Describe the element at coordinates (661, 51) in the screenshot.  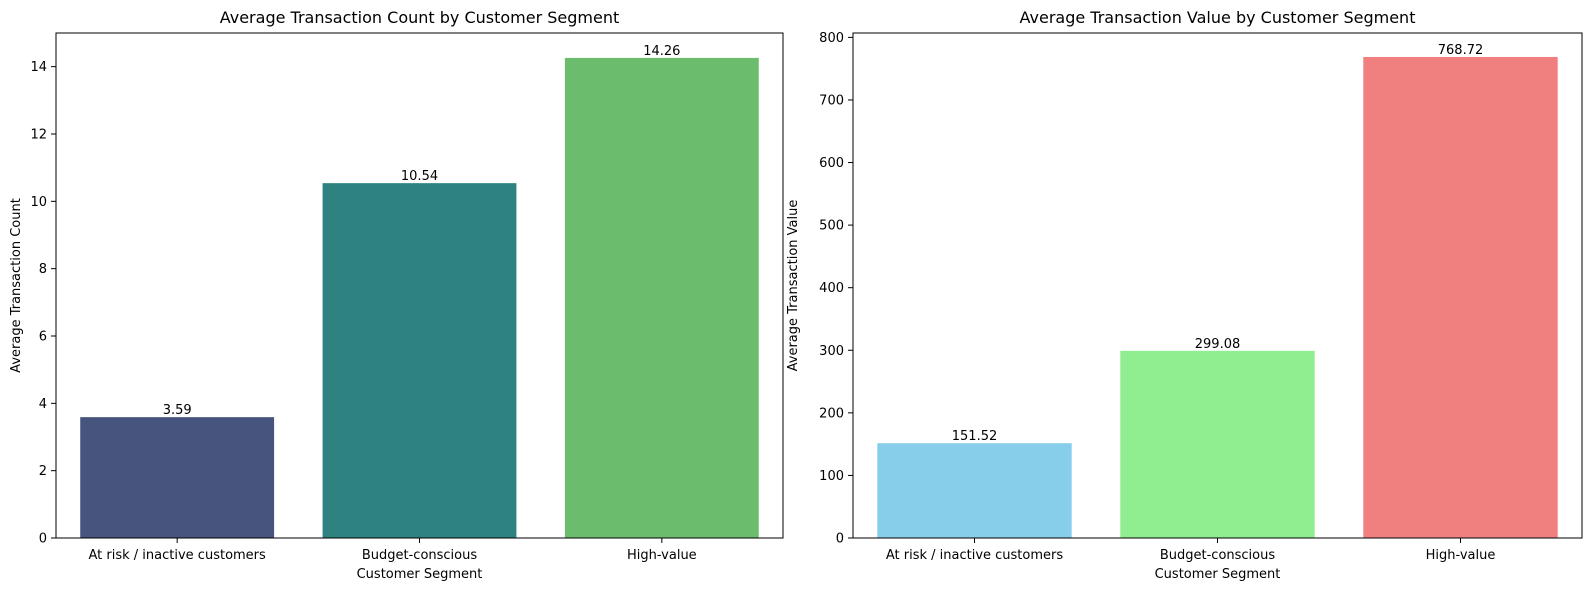
I see `bar-value-label: 14.26` at that location.